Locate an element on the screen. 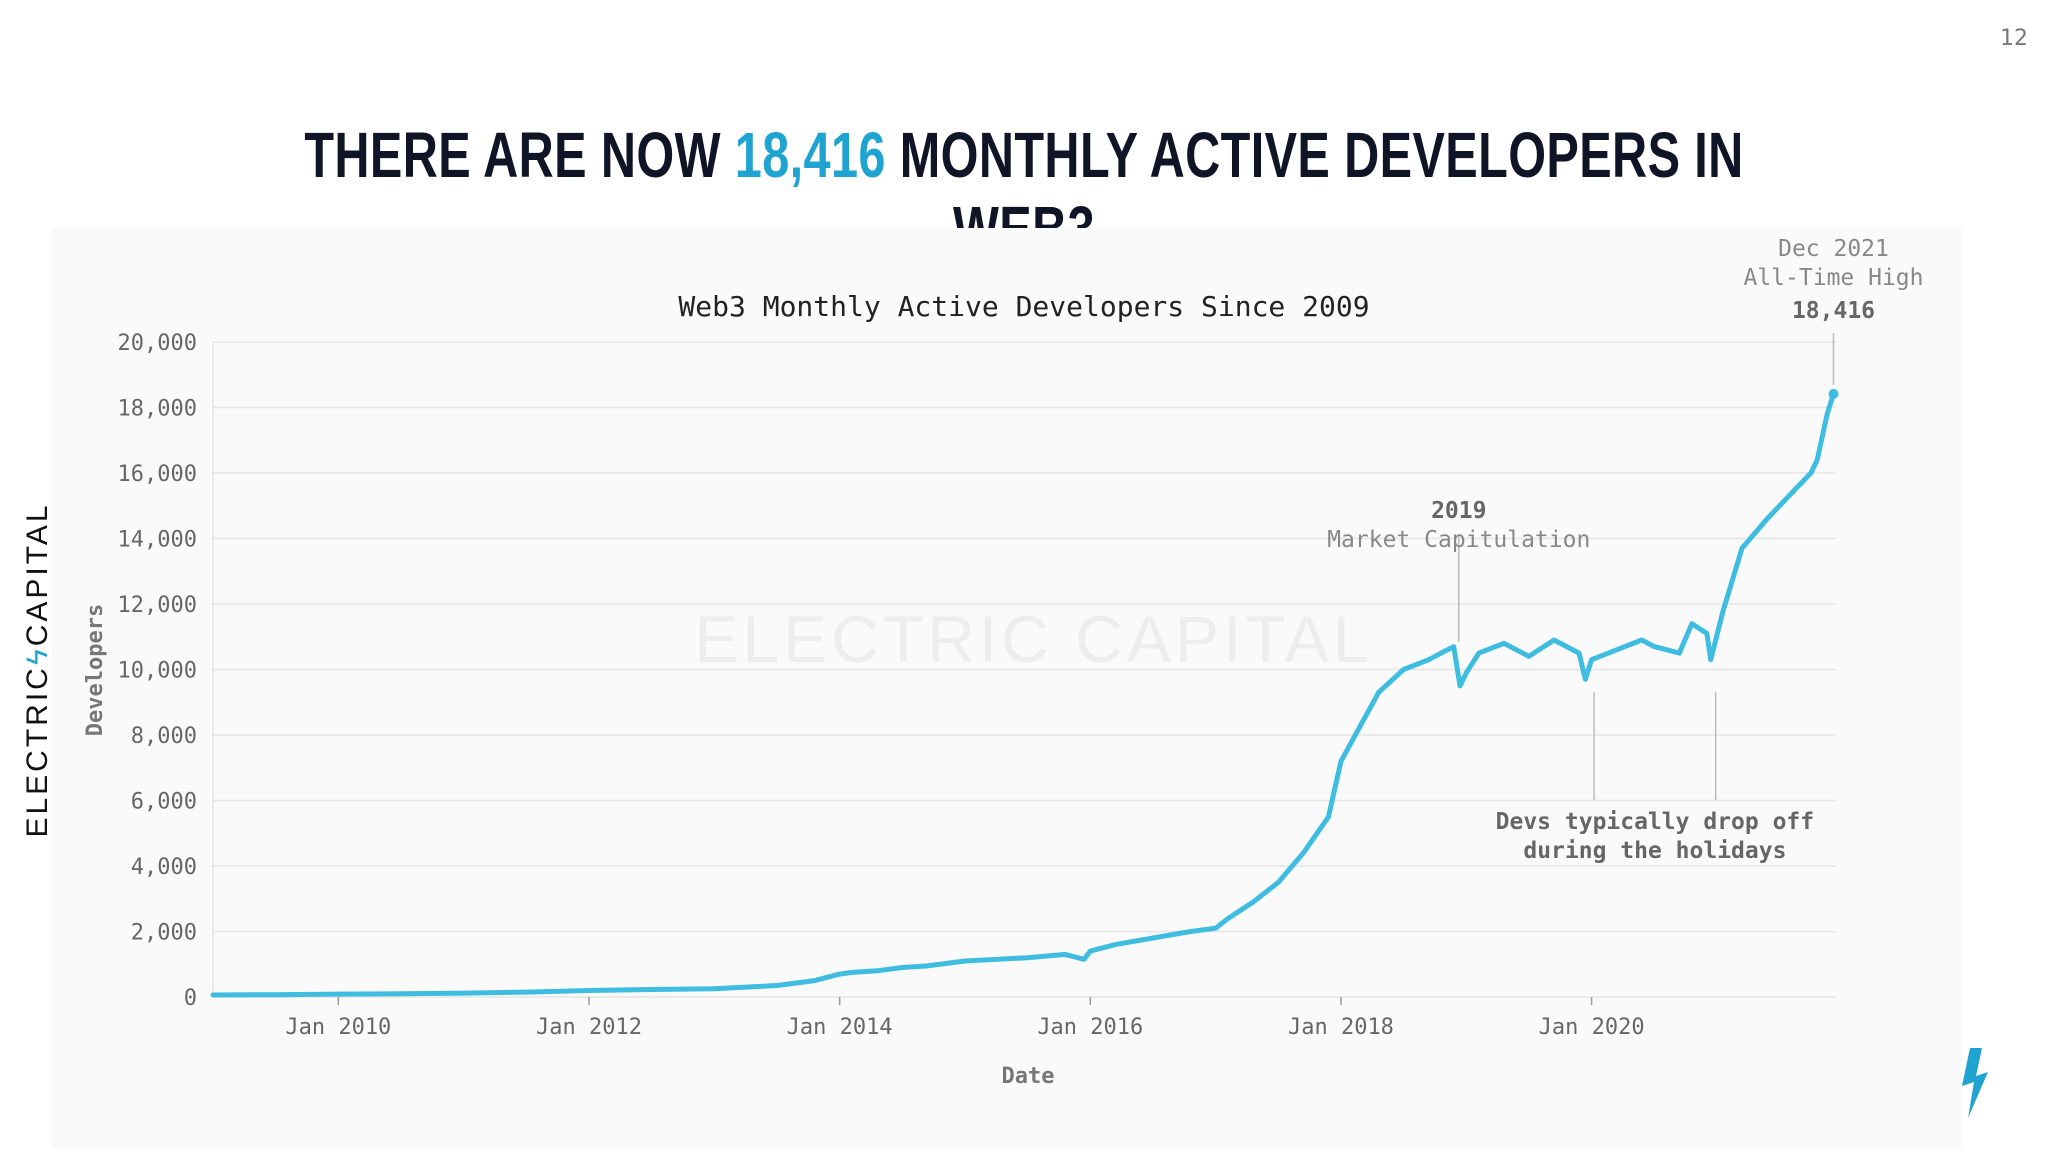  annotation-label: during the holidays is located at coordinates (1654, 851).